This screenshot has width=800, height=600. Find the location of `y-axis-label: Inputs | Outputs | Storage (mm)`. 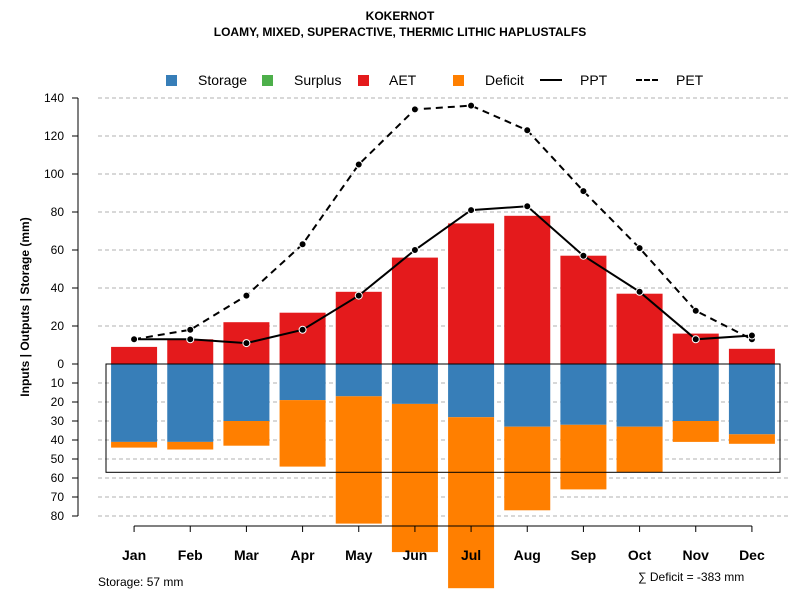

y-axis-label: Inputs | Outputs | Storage (mm) is located at coordinates (25, 306).